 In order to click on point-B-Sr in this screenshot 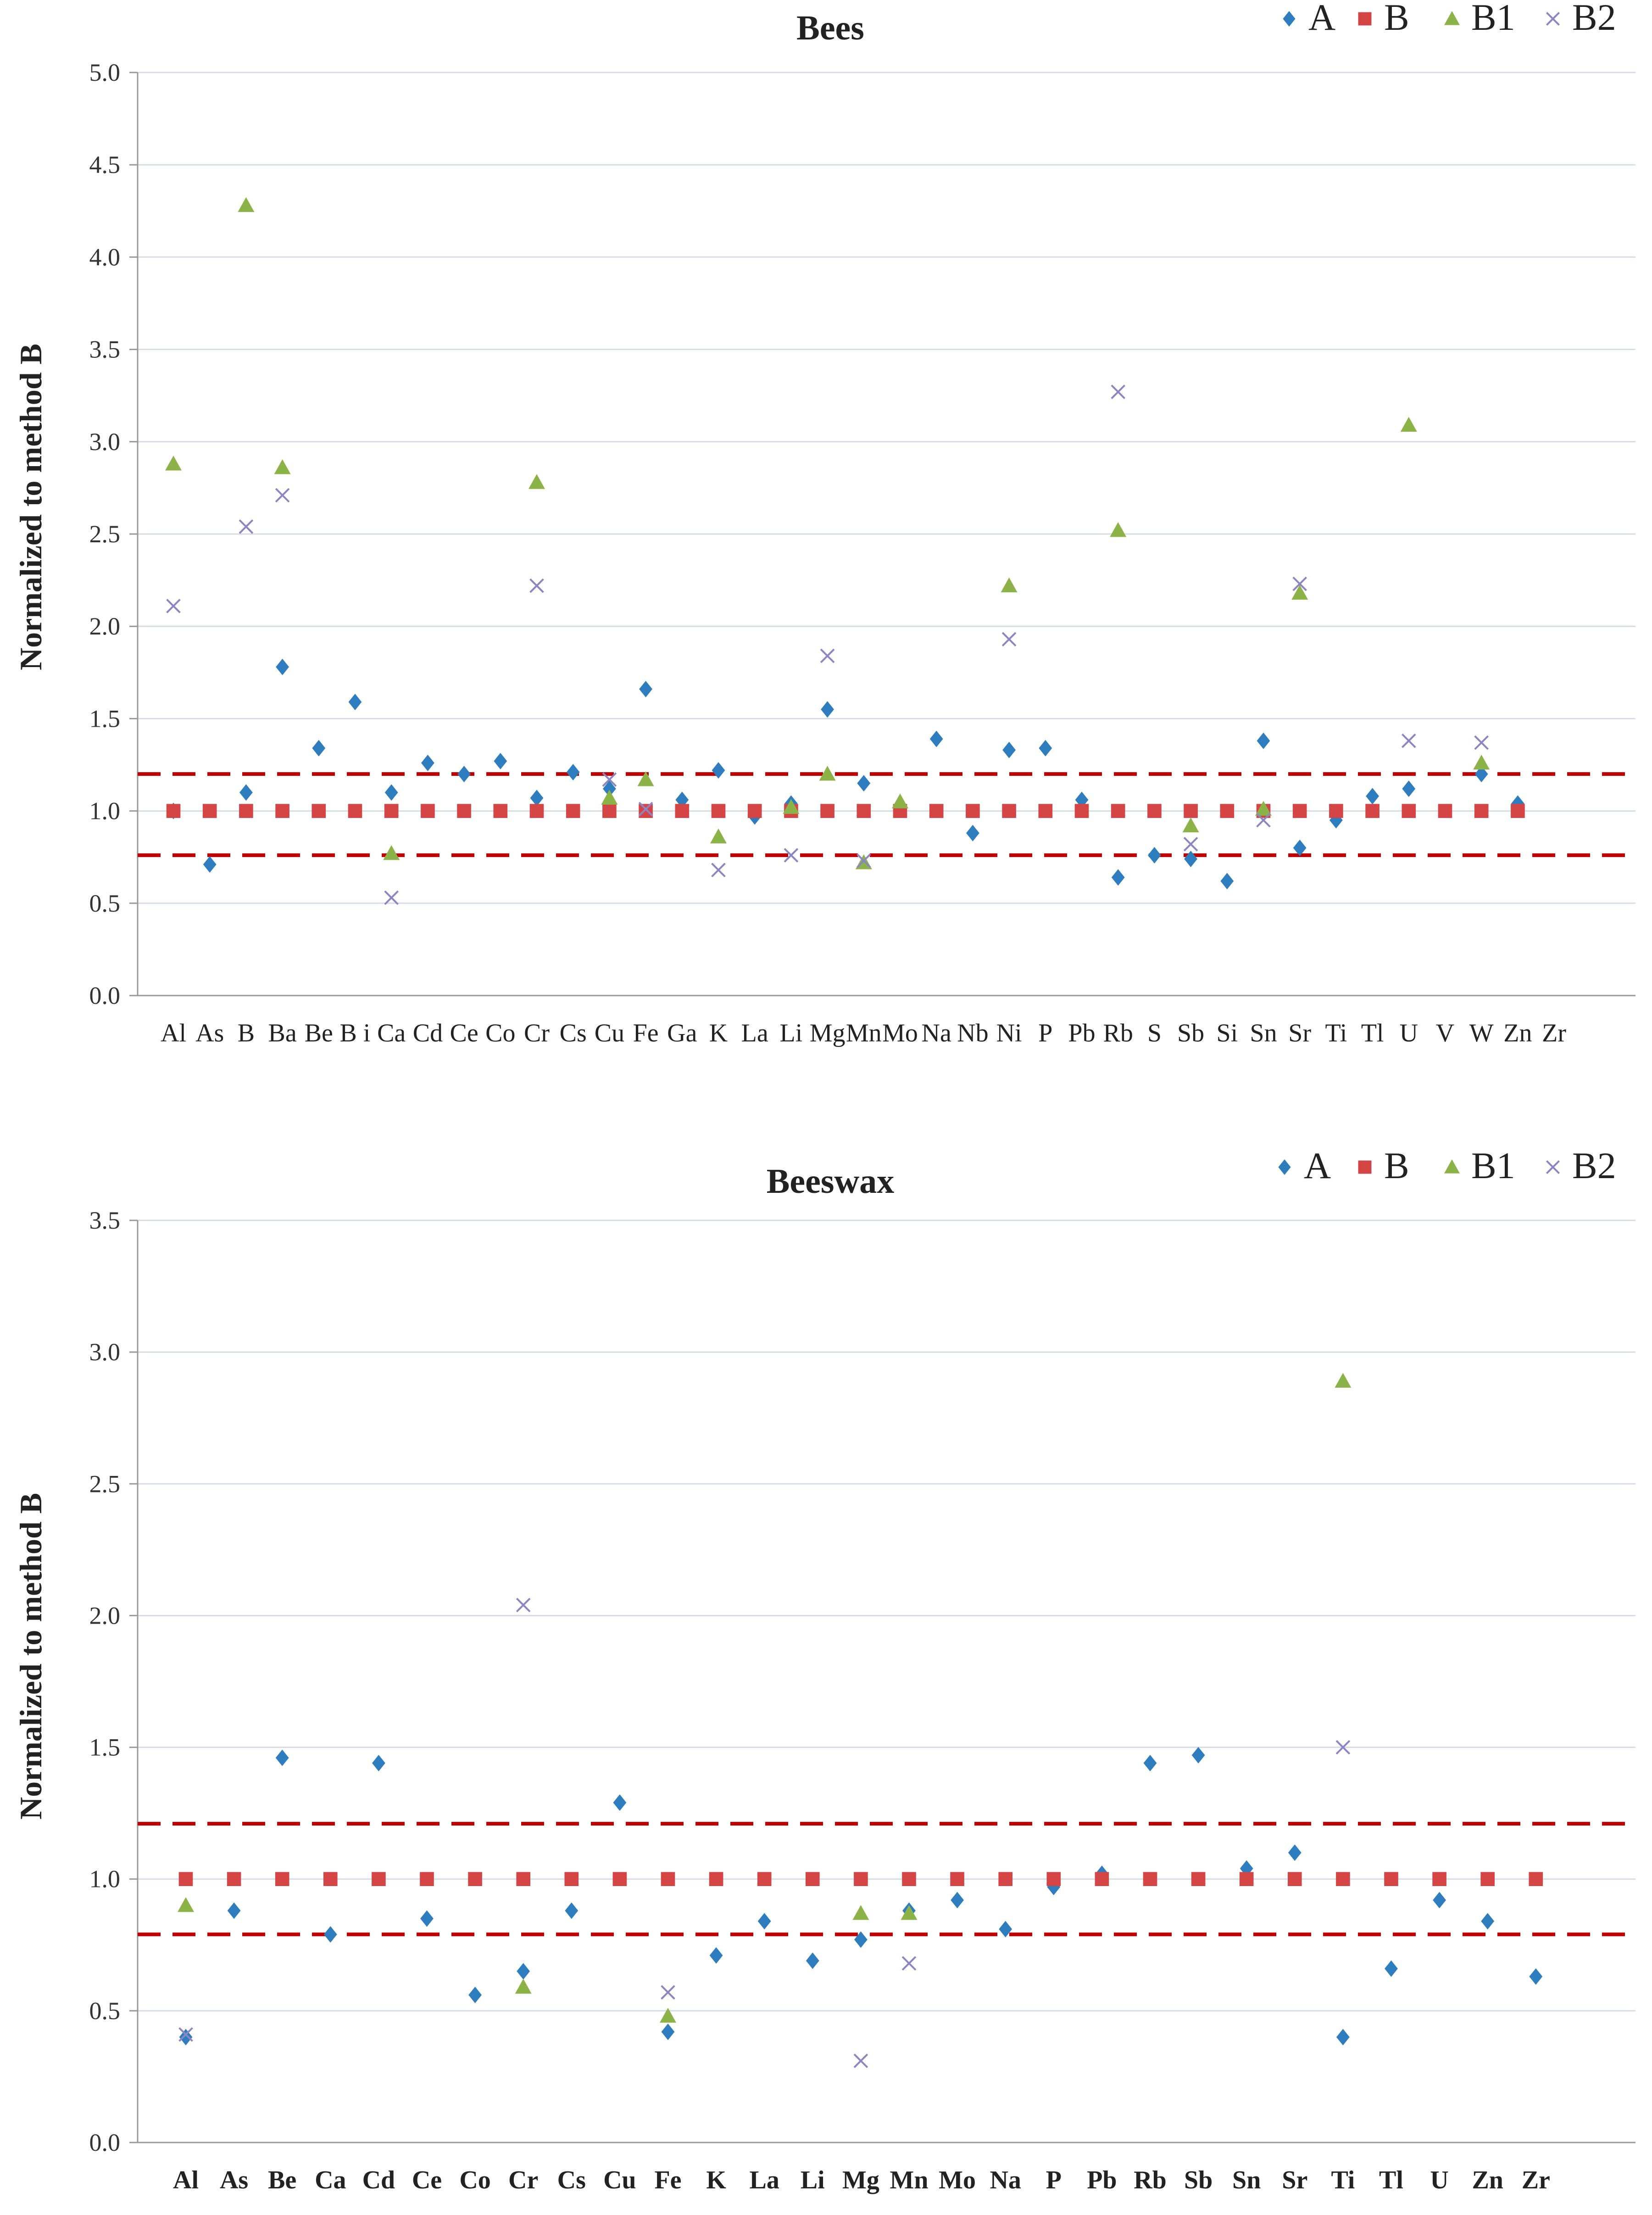, I will do `click(1295, 1879)`.